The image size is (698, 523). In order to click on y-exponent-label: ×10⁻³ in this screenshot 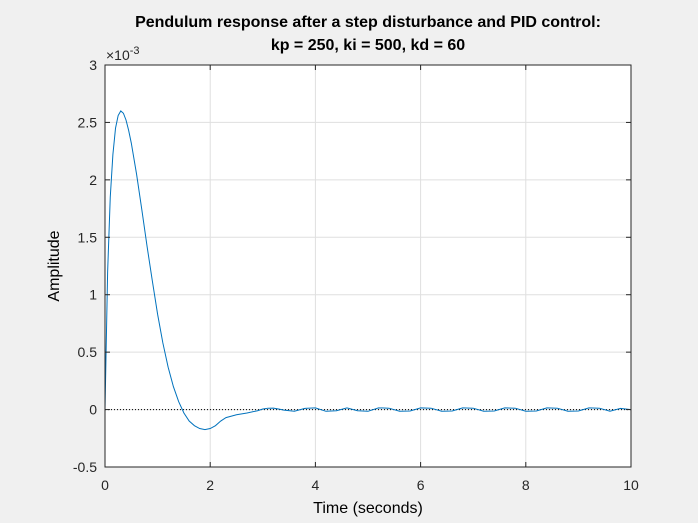, I will do `click(123, 54)`.